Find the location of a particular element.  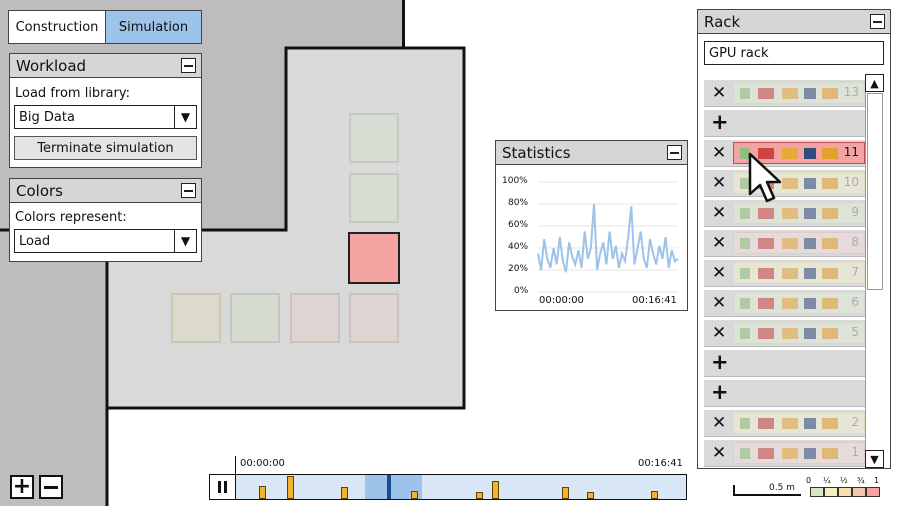

rack-slot: ✕ 9 is located at coordinates (784, 213).